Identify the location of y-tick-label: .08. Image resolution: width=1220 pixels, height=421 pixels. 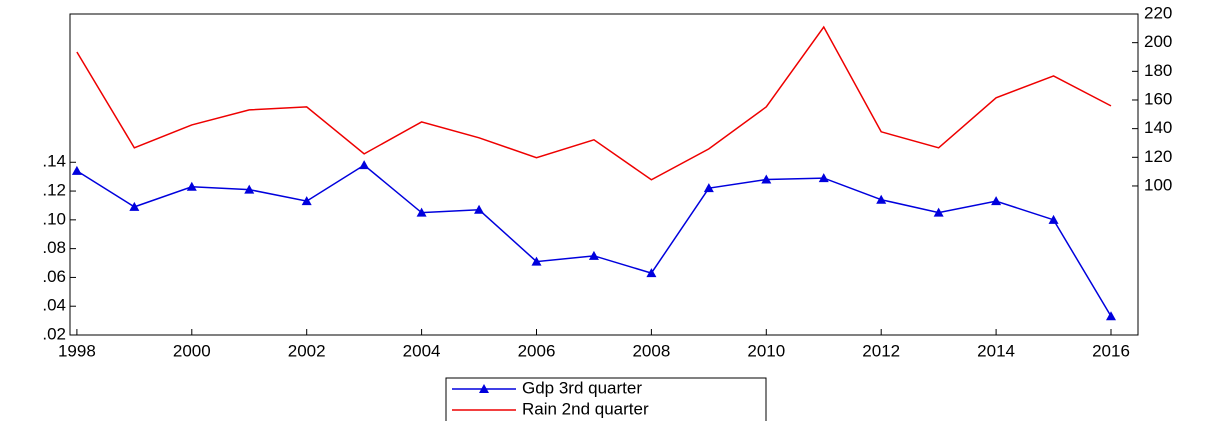
(54, 247).